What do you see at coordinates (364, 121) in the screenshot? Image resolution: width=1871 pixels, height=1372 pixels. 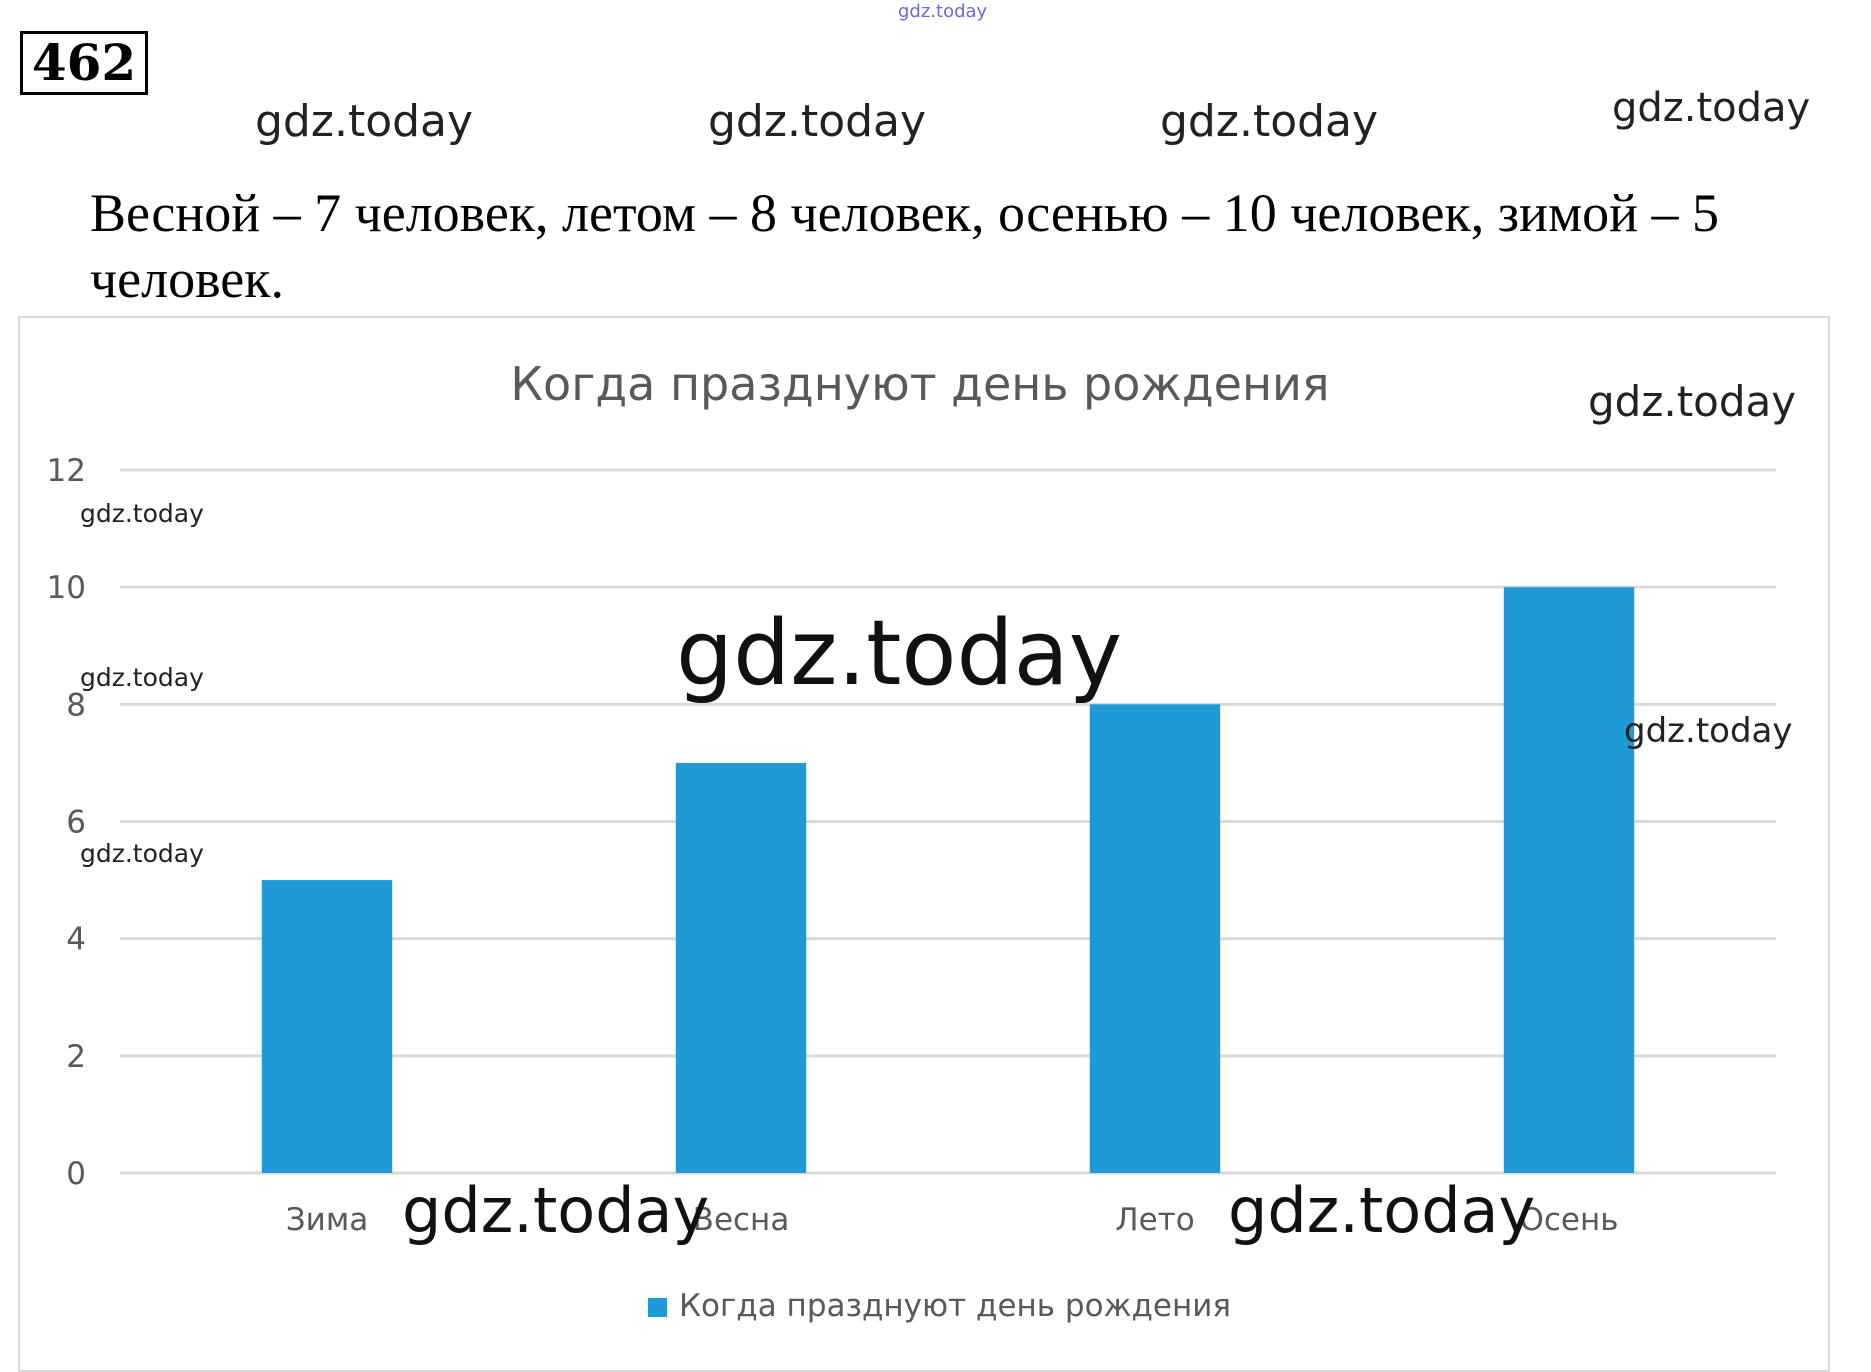 I see `watermark-row-1: gdz.today` at bounding box center [364, 121].